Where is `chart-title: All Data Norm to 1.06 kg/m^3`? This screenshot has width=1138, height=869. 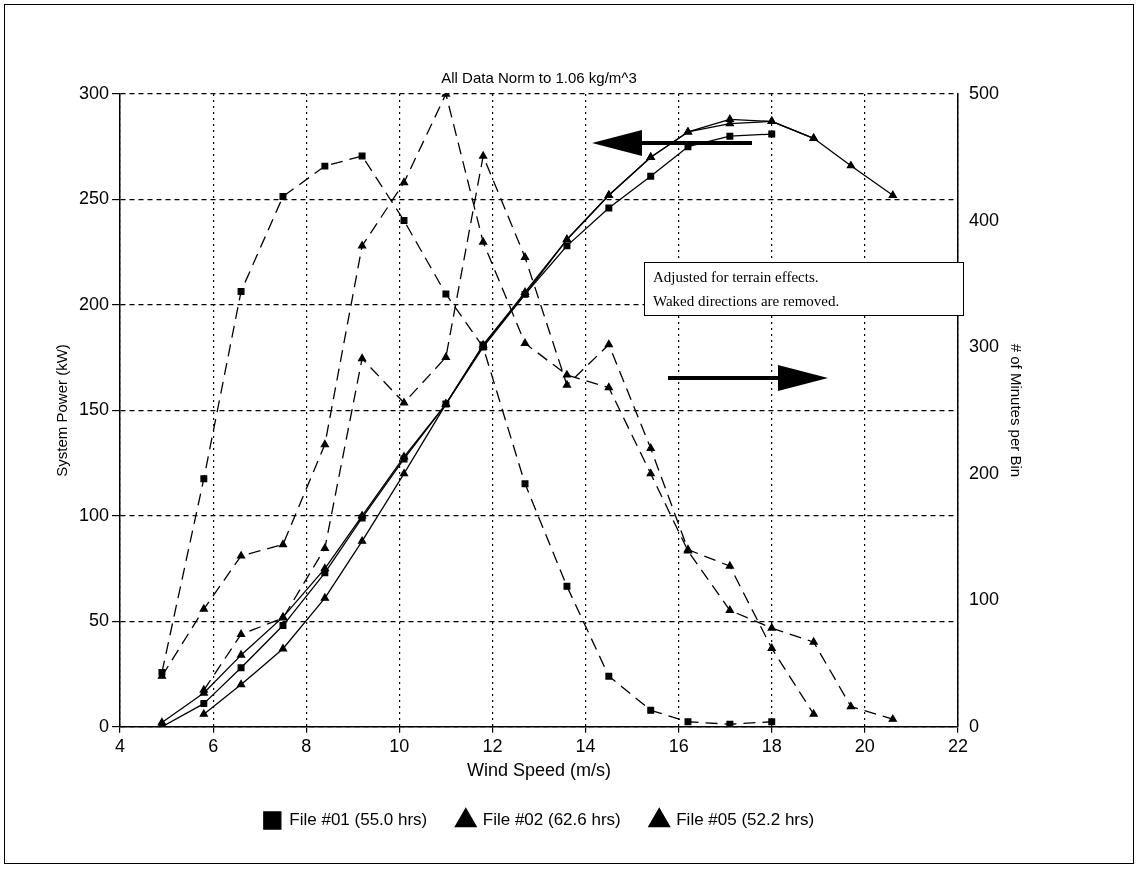
chart-title: All Data Norm to 1.06 kg/m^3 is located at coordinates (539, 78).